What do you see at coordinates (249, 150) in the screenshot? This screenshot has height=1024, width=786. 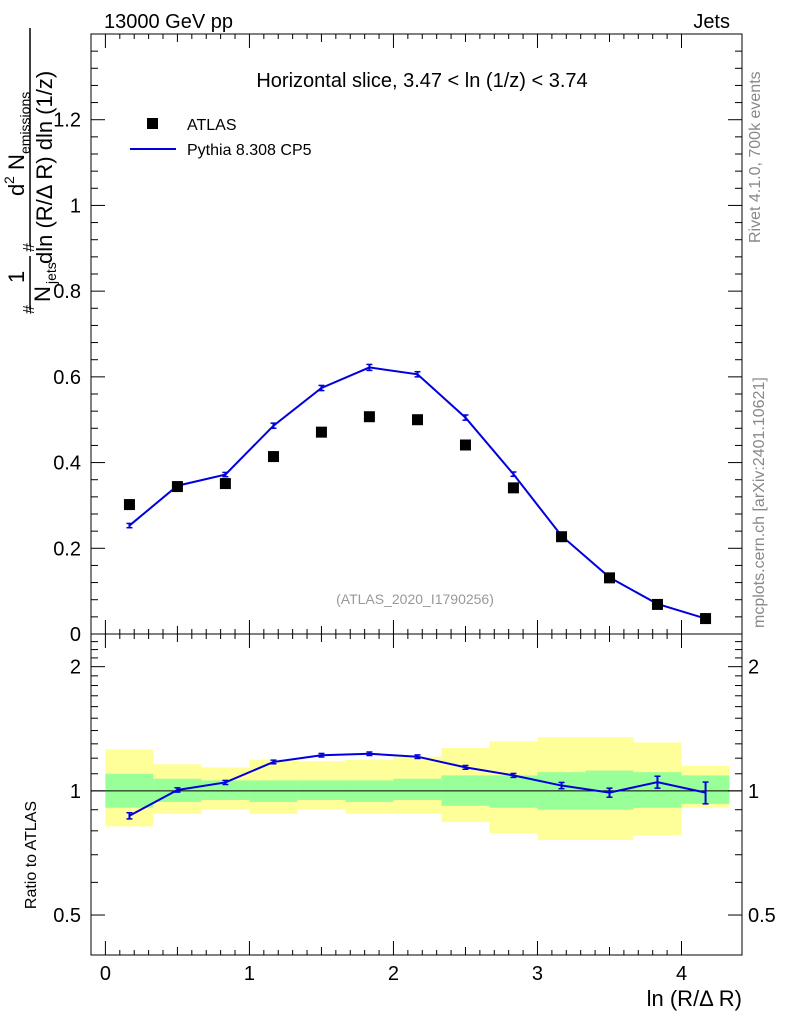 I see `legend-pythia-label: Pythia 8.308 CP5` at bounding box center [249, 150].